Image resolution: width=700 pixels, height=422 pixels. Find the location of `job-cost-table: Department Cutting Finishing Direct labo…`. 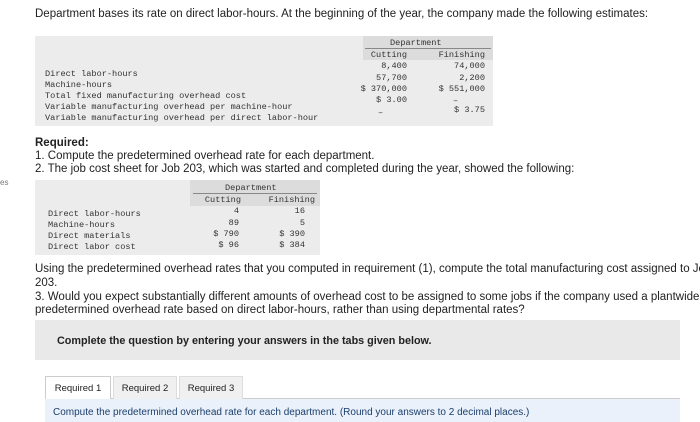

job-cost-table: Department Cutting Finishing Direct labo… is located at coordinates (177, 217).